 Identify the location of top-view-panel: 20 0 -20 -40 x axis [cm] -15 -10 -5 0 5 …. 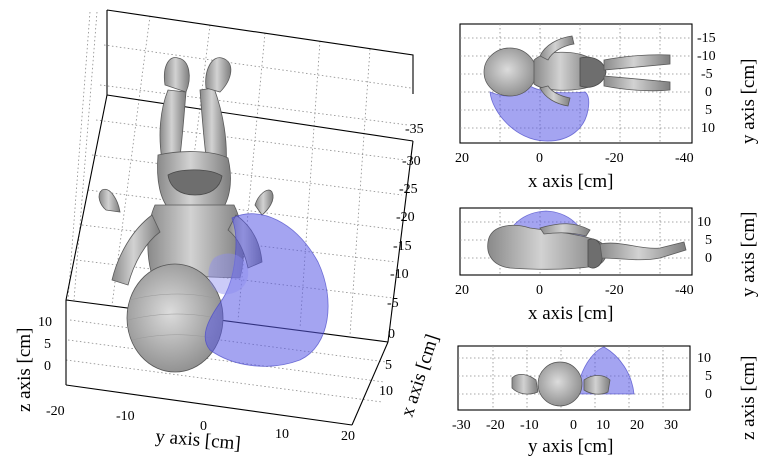
(607, 107).